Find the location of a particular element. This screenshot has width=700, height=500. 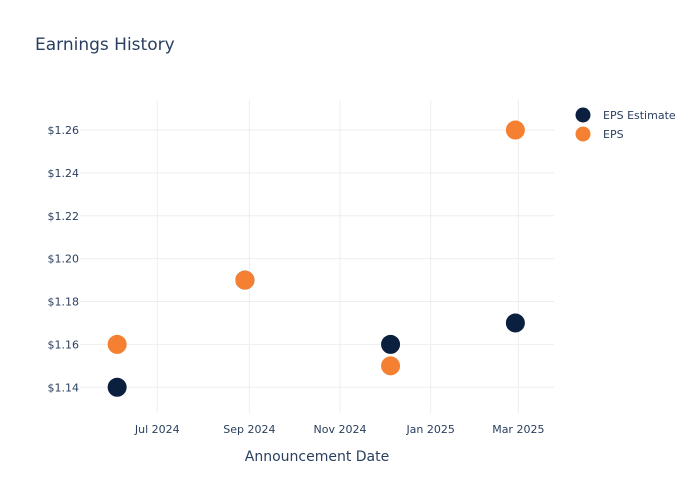

y-tick-label: $1.24 is located at coordinates (64, 173).